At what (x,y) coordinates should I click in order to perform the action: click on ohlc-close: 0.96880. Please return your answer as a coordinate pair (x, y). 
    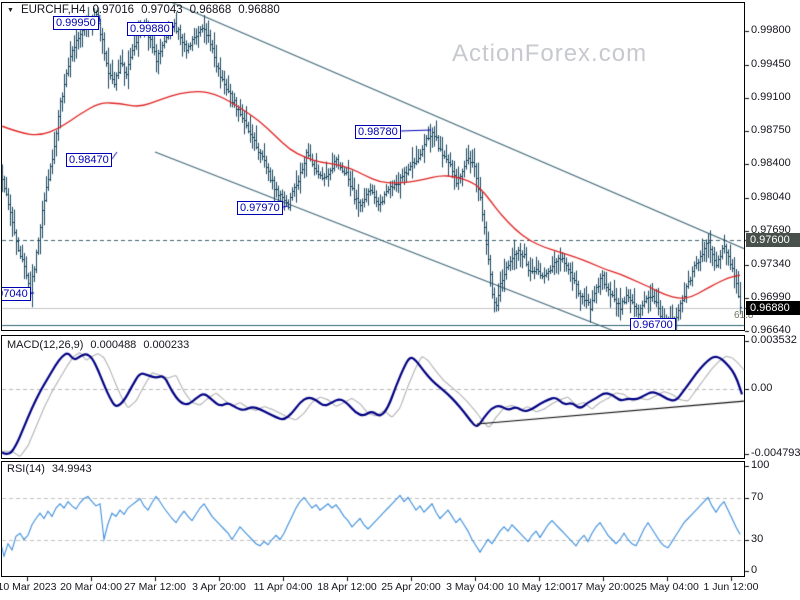
    Looking at the image, I should click on (259, 10).